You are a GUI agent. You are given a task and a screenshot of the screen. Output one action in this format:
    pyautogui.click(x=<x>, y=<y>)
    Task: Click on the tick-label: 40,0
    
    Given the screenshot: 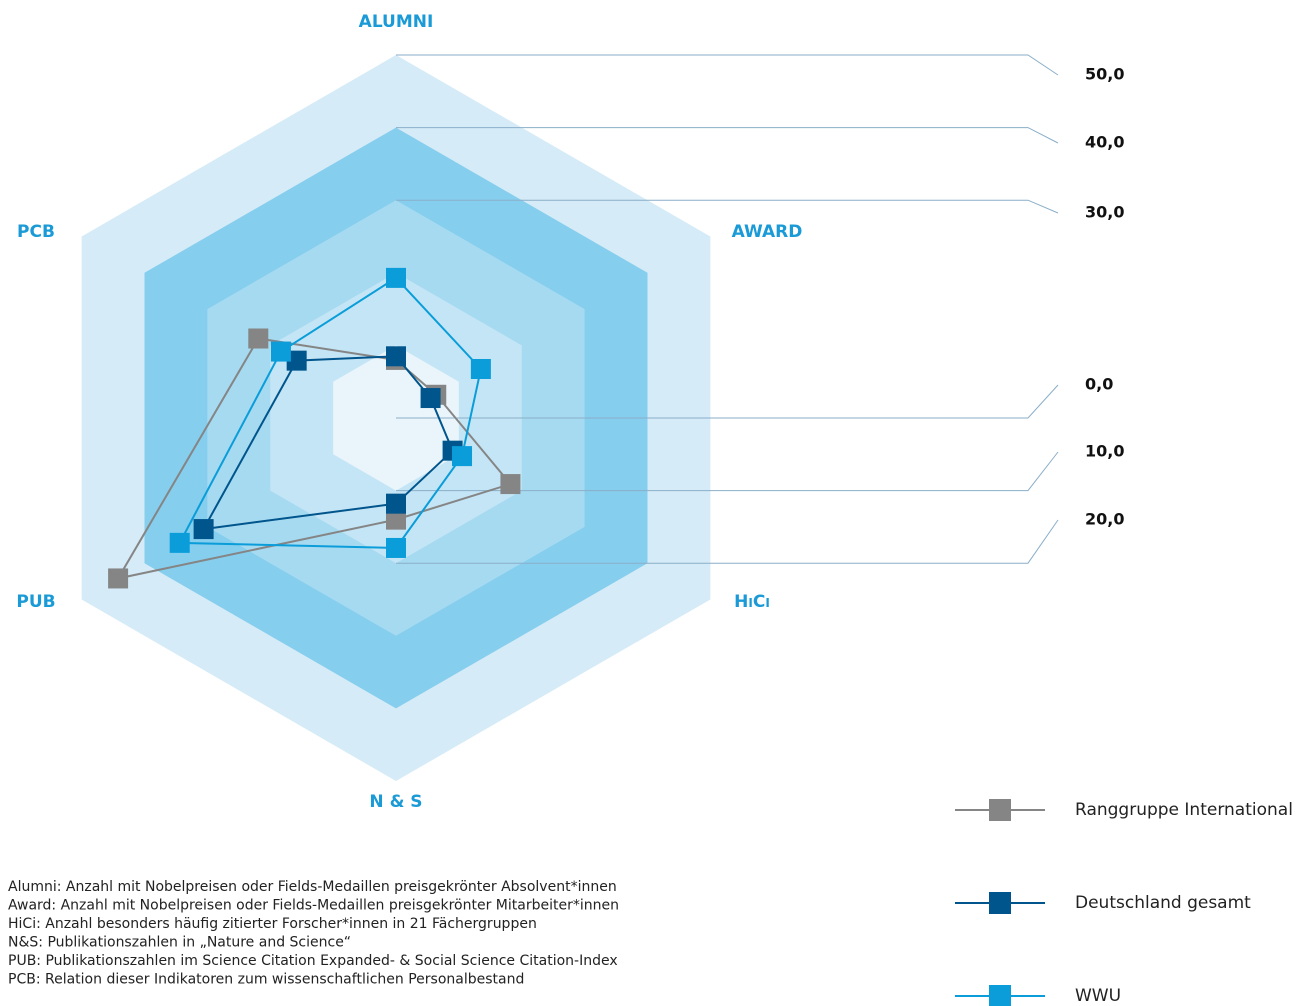 What is the action you would take?
    pyautogui.click(x=1104, y=142)
    